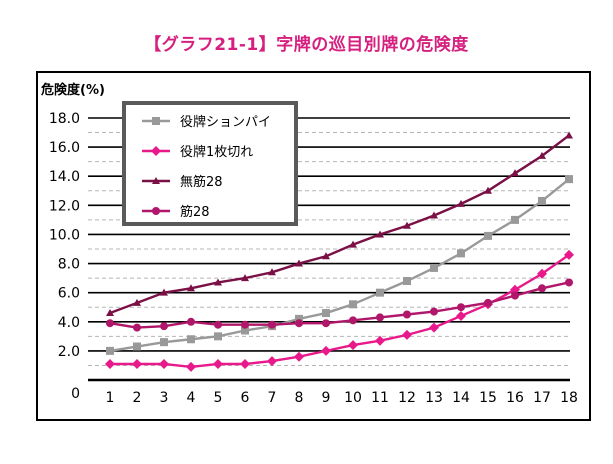 The width and height of the screenshot is (613, 464). What do you see at coordinates (306, 45) in the screenshot?
I see `chart-title: 【グラフ21-1】字牌の巡目別牌の危険度` at bounding box center [306, 45].